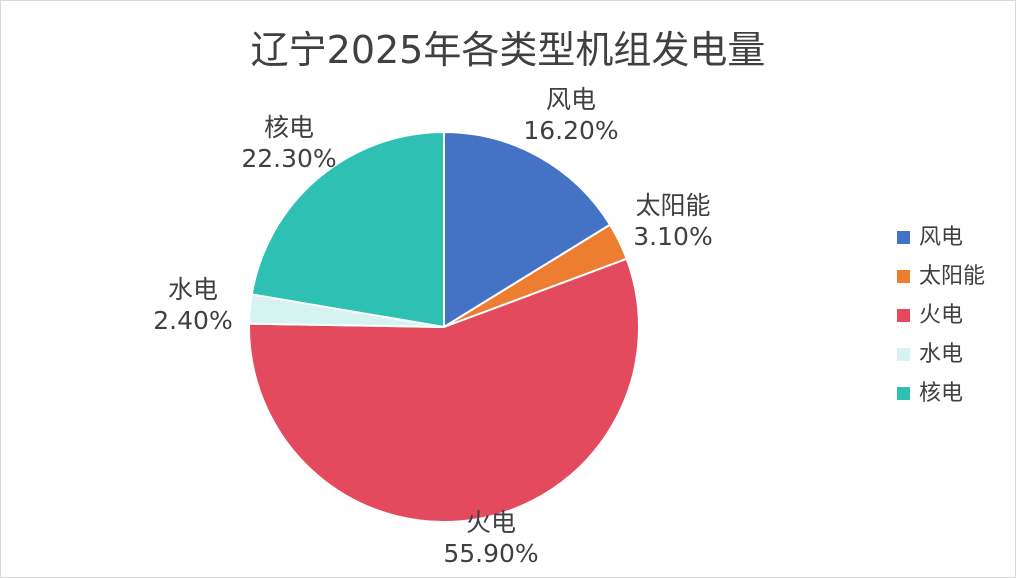 The image size is (1016, 578). What do you see at coordinates (192, 320) in the screenshot?
I see `slice-label-value-4: 2.40%` at bounding box center [192, 320].